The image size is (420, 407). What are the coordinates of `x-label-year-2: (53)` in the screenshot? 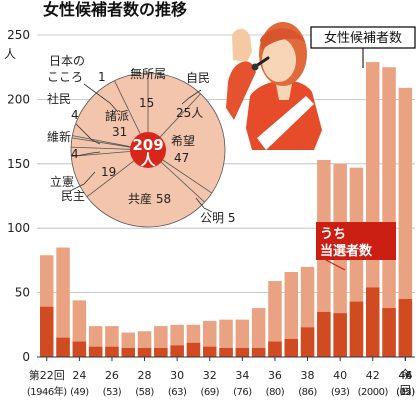 It's located at (112, 392).